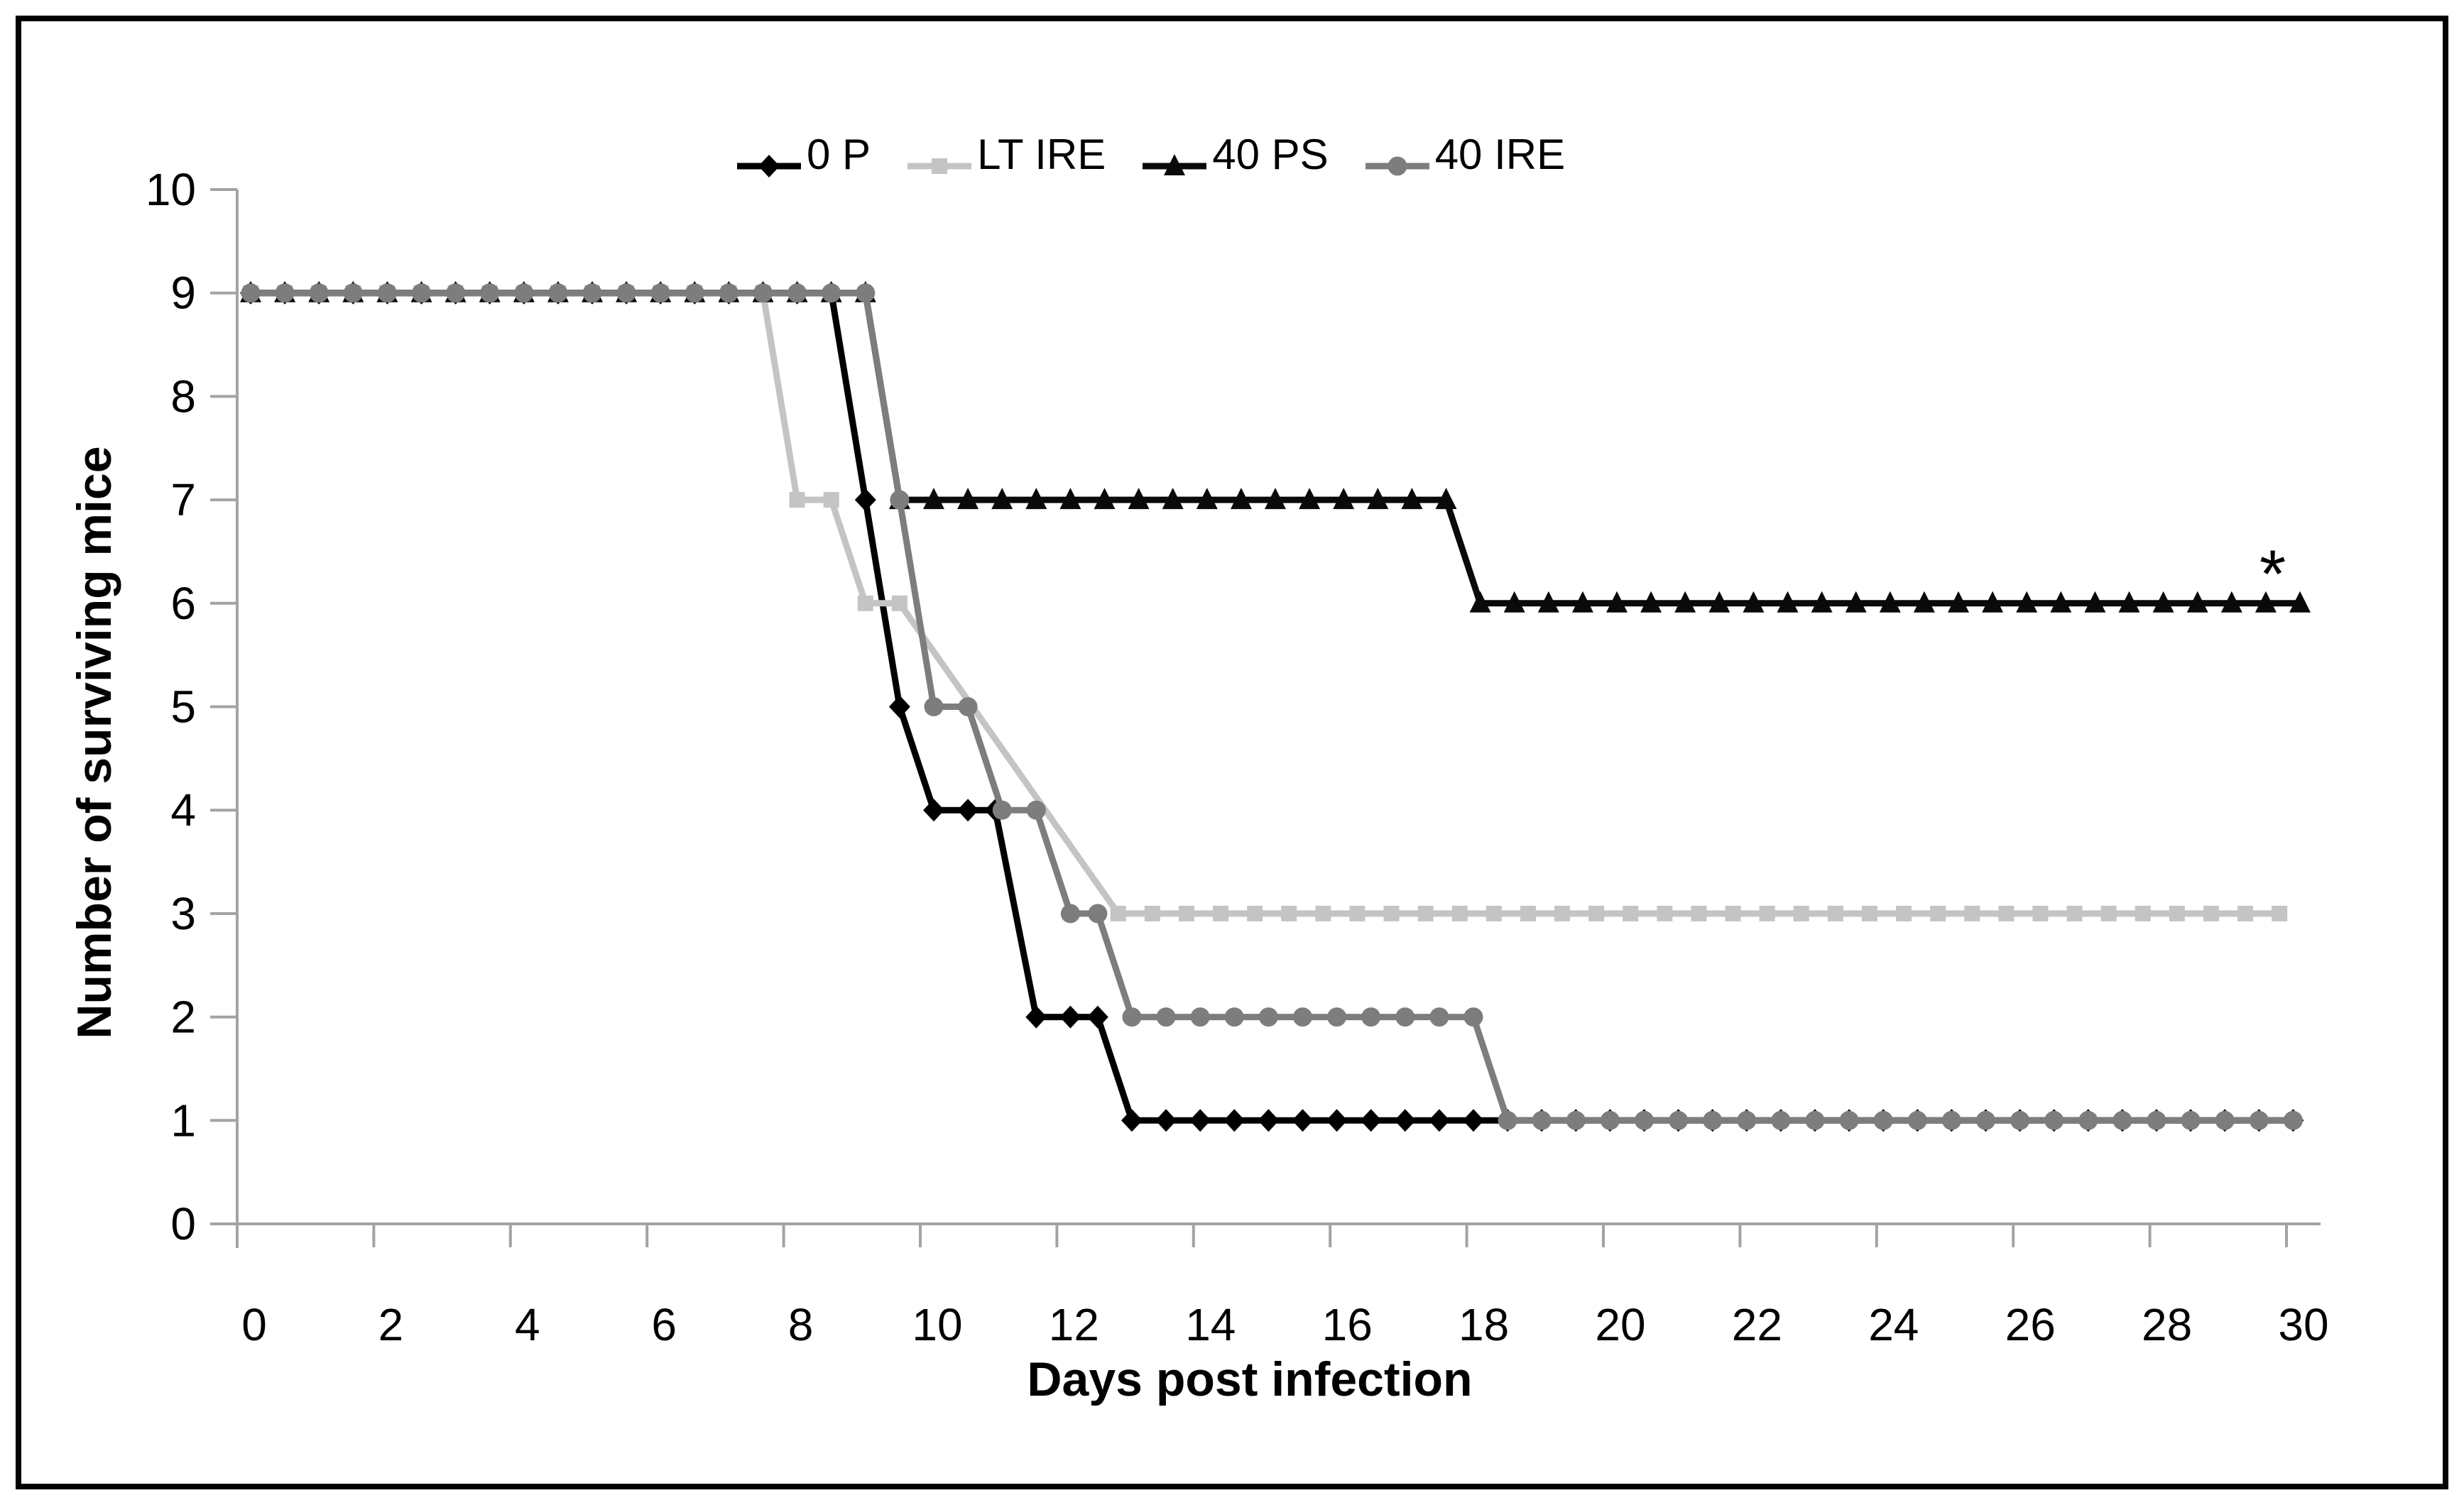  What do you see at coordinates (2303, 1324) in the screenshot?
I see `x-tick-label: 30` at bounding box center [2303, 1324].